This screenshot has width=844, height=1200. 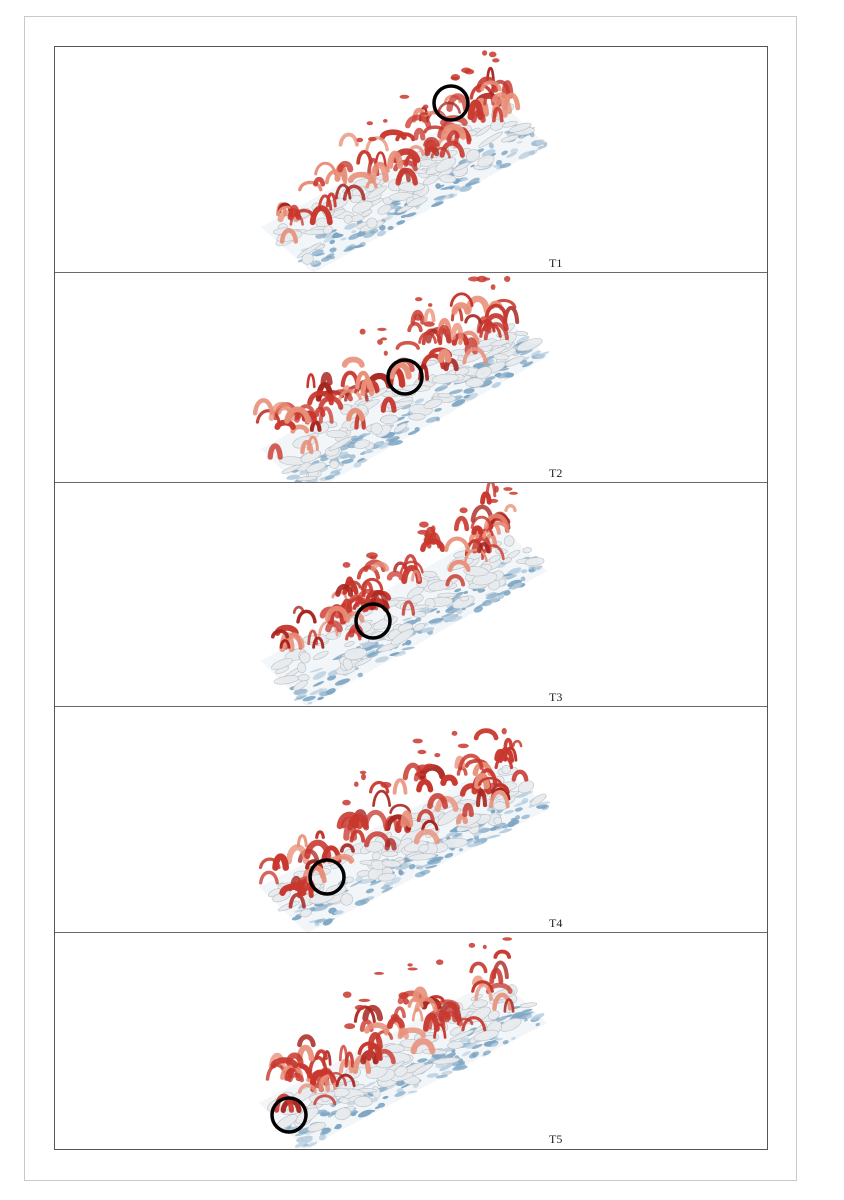 What do you see at coordinates (404, 161) in the screenshot?
I see `vortex-visualization-t1` at bounding box center [404, 161].